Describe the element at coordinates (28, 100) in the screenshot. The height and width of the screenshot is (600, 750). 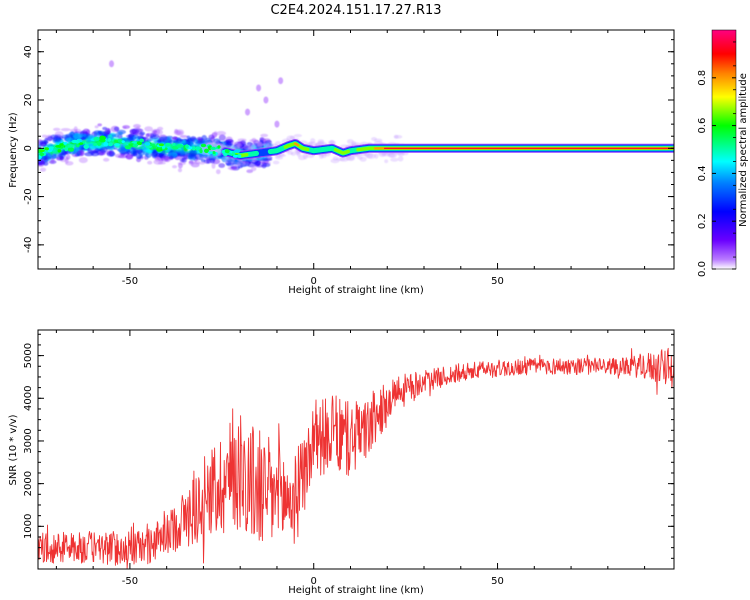
I see `y-tick-label: 20` at that location.